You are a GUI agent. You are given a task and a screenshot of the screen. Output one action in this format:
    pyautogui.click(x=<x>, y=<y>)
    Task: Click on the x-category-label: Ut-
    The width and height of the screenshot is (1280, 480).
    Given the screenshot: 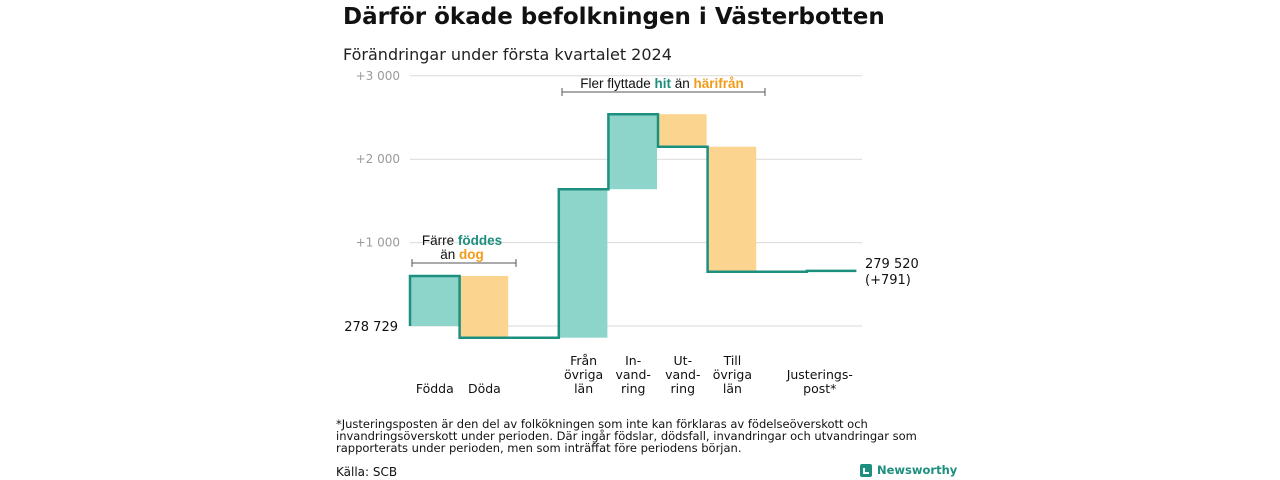 What is the action you would take?
    pyautogui.click(x=683, y=360)
    